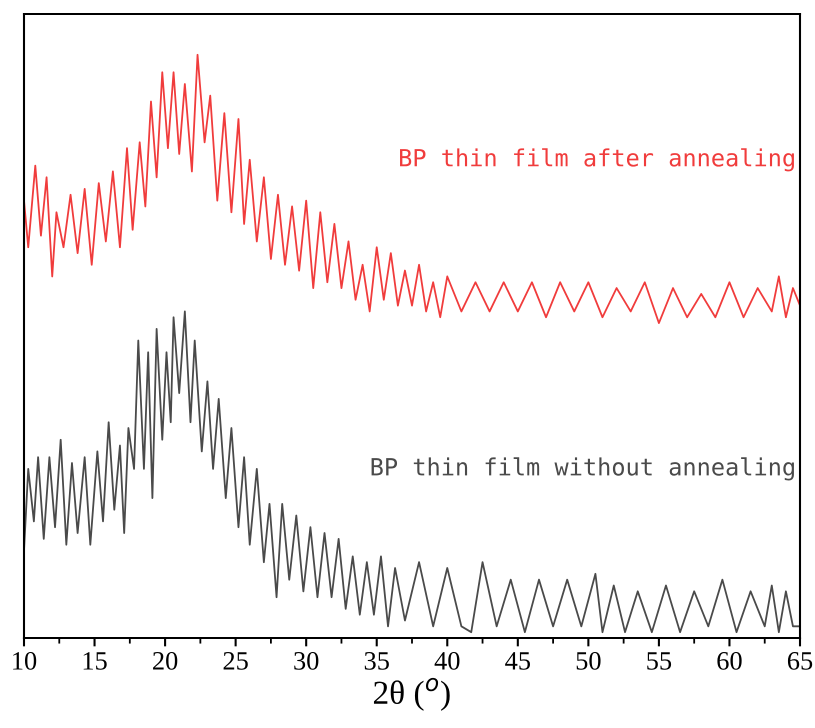  What do you see at coordinates (306, 661) in the screenshot?
I see `x-tick-label: 30` at bounding box center [306, 661].